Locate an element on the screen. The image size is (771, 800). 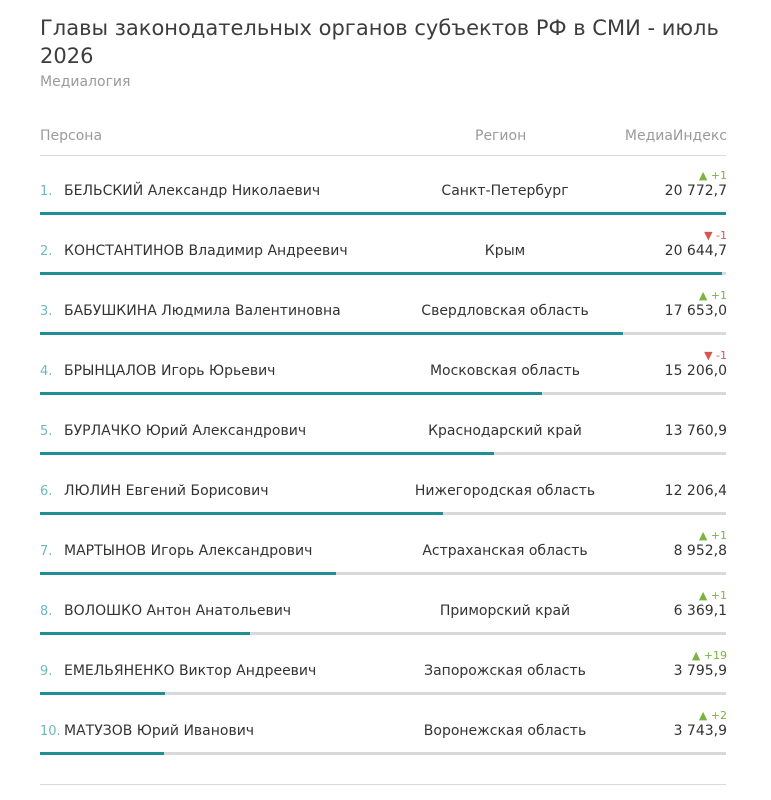
rank-number: 8. is located at coordinates (46, 611).